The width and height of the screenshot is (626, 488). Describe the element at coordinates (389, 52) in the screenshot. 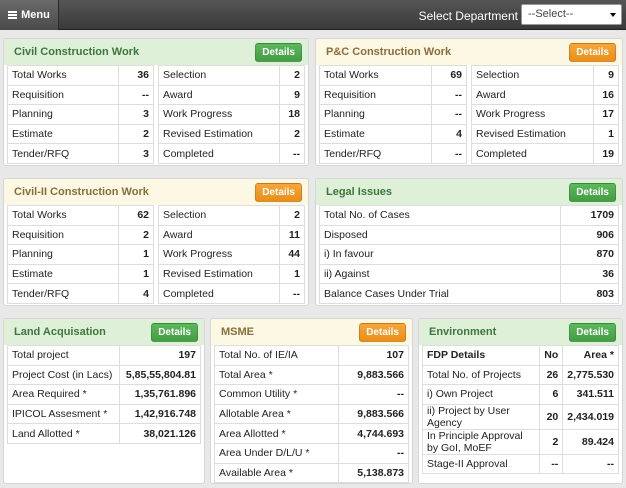

I see `panel-title: P&C Construction Work` at that location.